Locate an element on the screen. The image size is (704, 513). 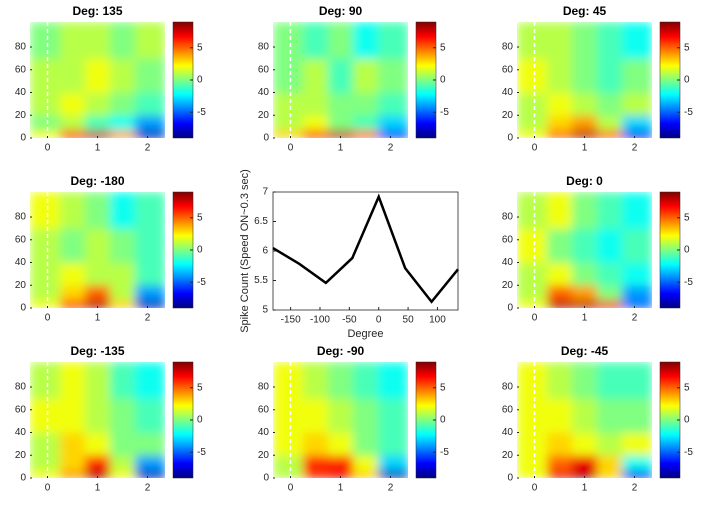
colorbar-tick-label: 5 is located at coordinates (687, 47).